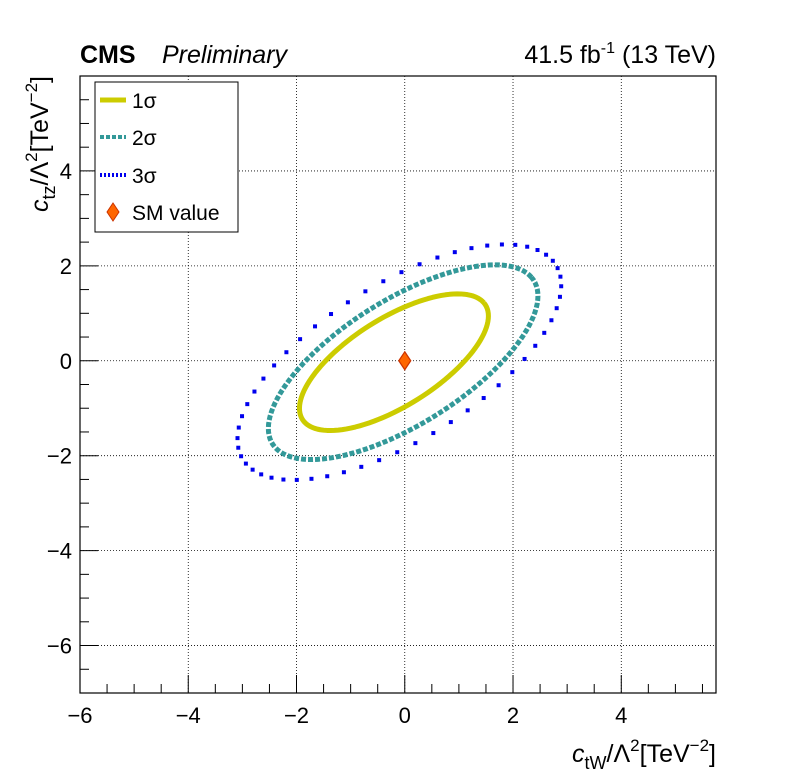 This screenshot has width=796, height=772. What do you see at coordinates (296, 715) in the screenshot?
I see `x-tick-label: −2` at bounding box center [296, 715].